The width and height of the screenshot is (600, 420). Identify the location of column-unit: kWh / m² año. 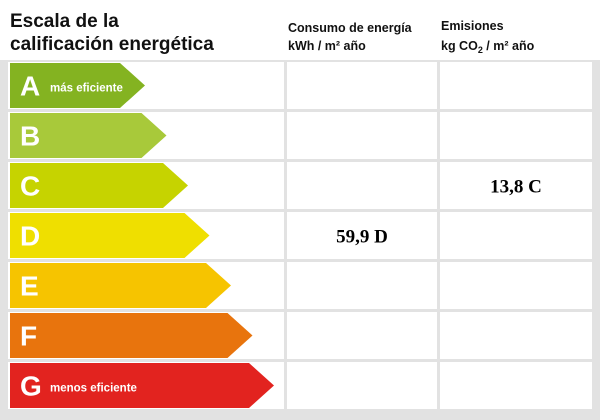
(327, 46).